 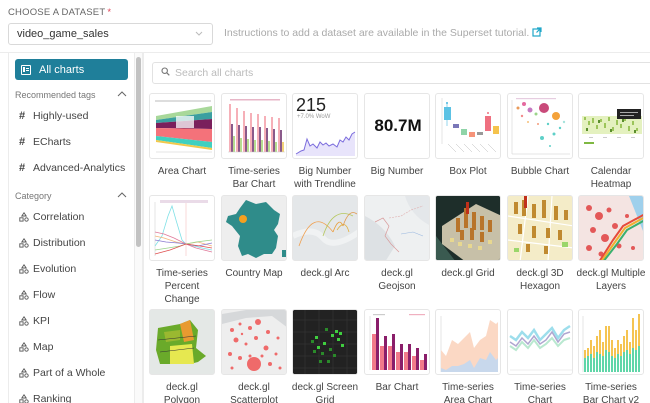 What do you see at coordinates (62, 373) in the screenshot?
I see `sidebar-category-part-of-a-whole: Part of a Whole` at bounding box center [62, 373].